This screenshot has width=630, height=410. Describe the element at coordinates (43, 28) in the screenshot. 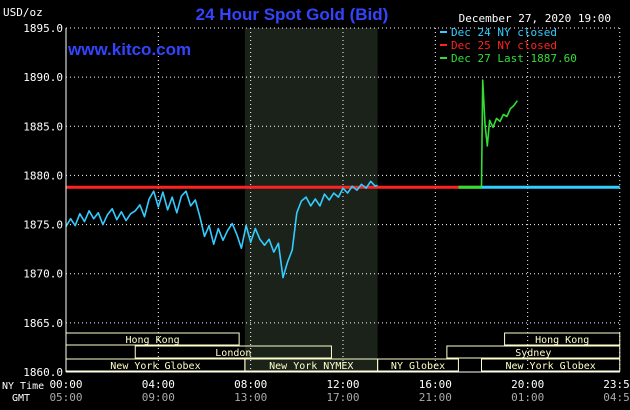

I see `y-tick-label: 1895.0` at that location.